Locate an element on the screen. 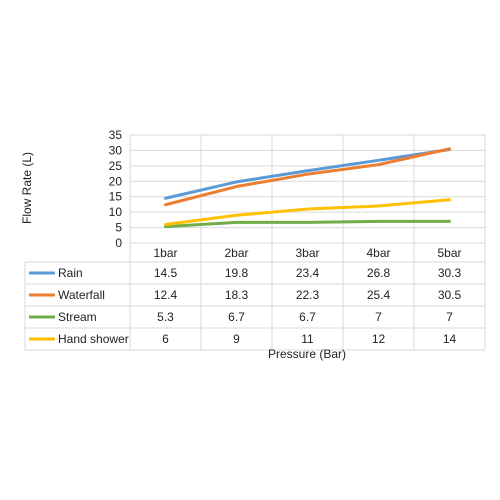  x-axis-label: Pressure (Bar) is located at coordinates (307, 354).